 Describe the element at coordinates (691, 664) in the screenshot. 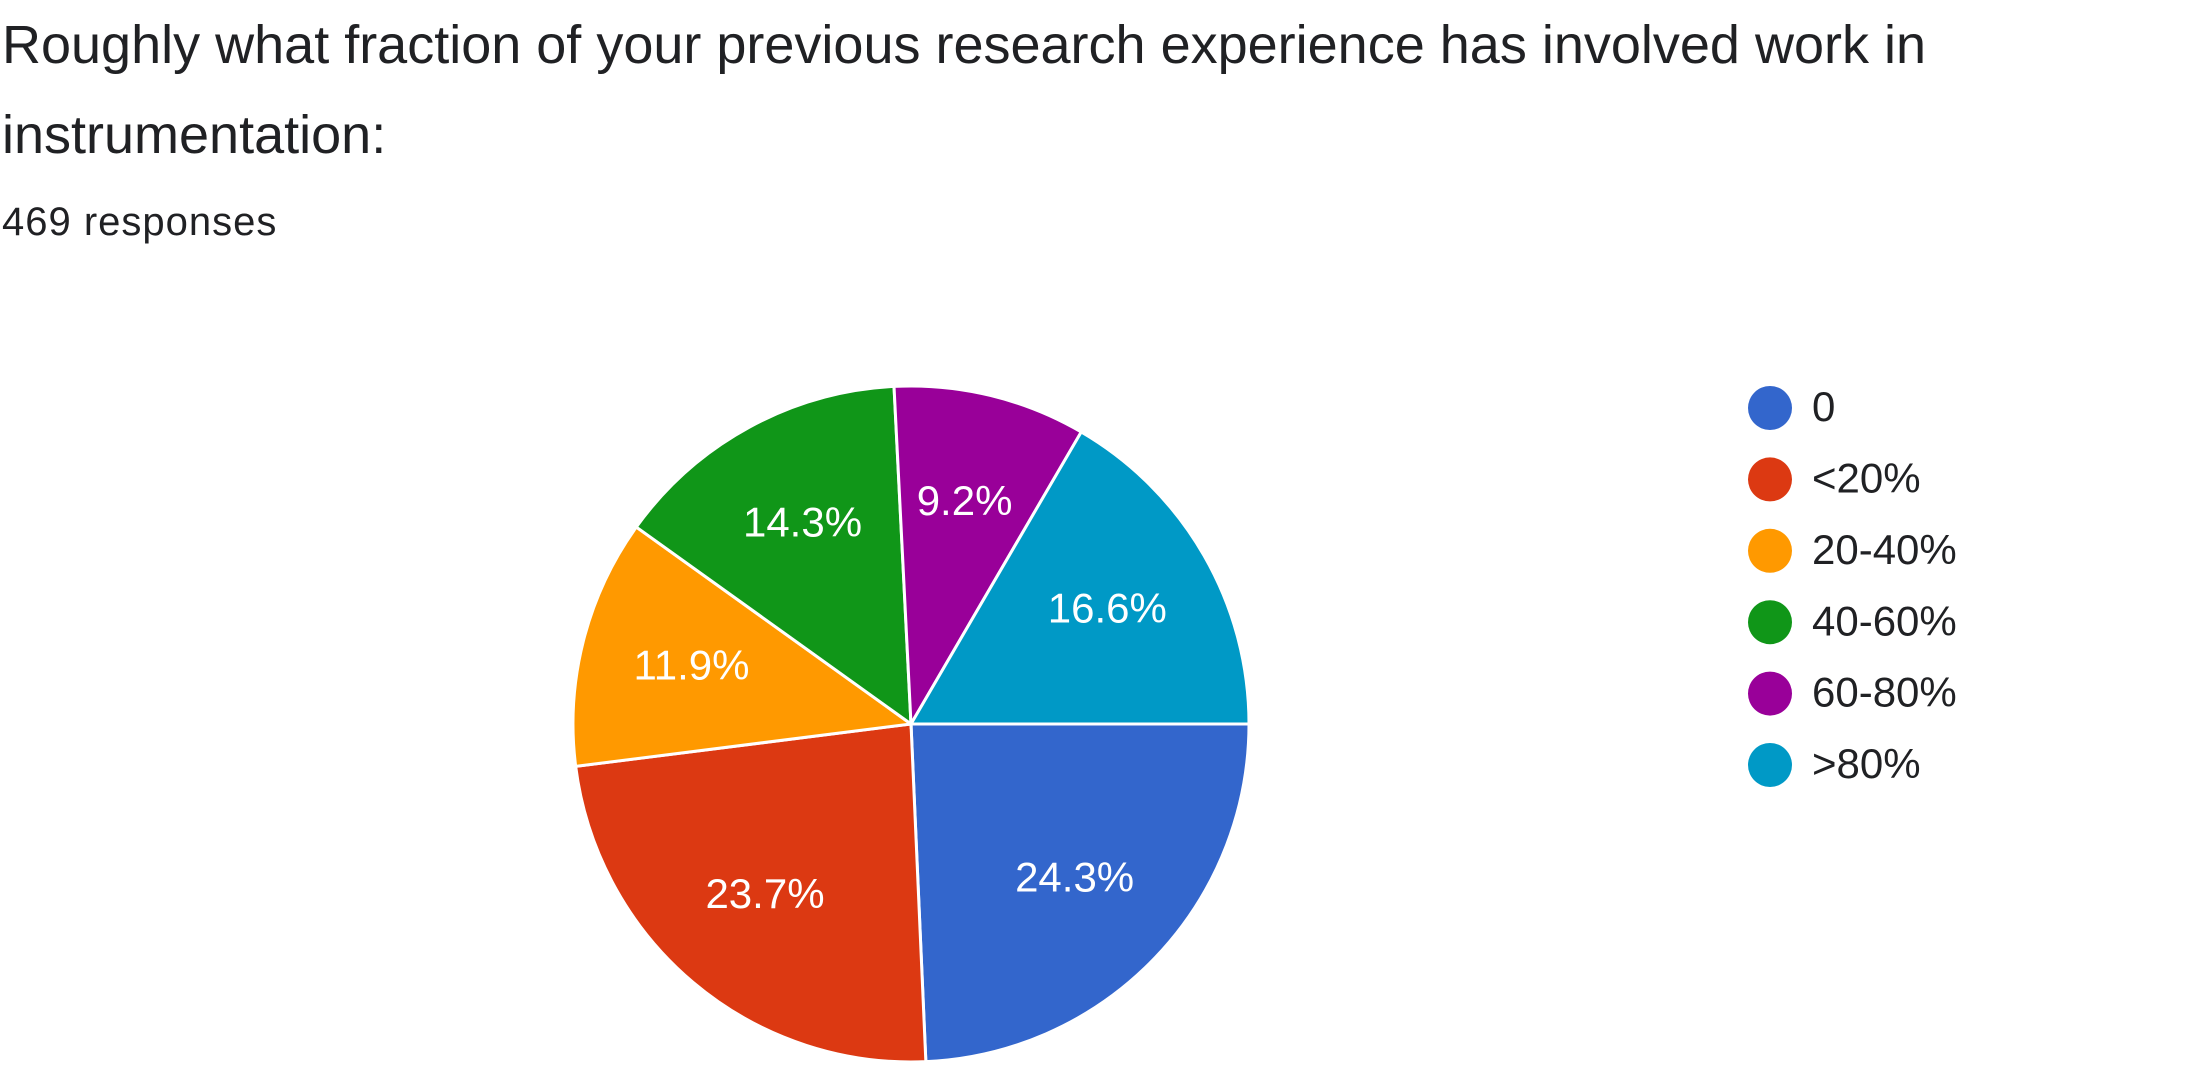

I see `data-label: 11.9%` at that location.